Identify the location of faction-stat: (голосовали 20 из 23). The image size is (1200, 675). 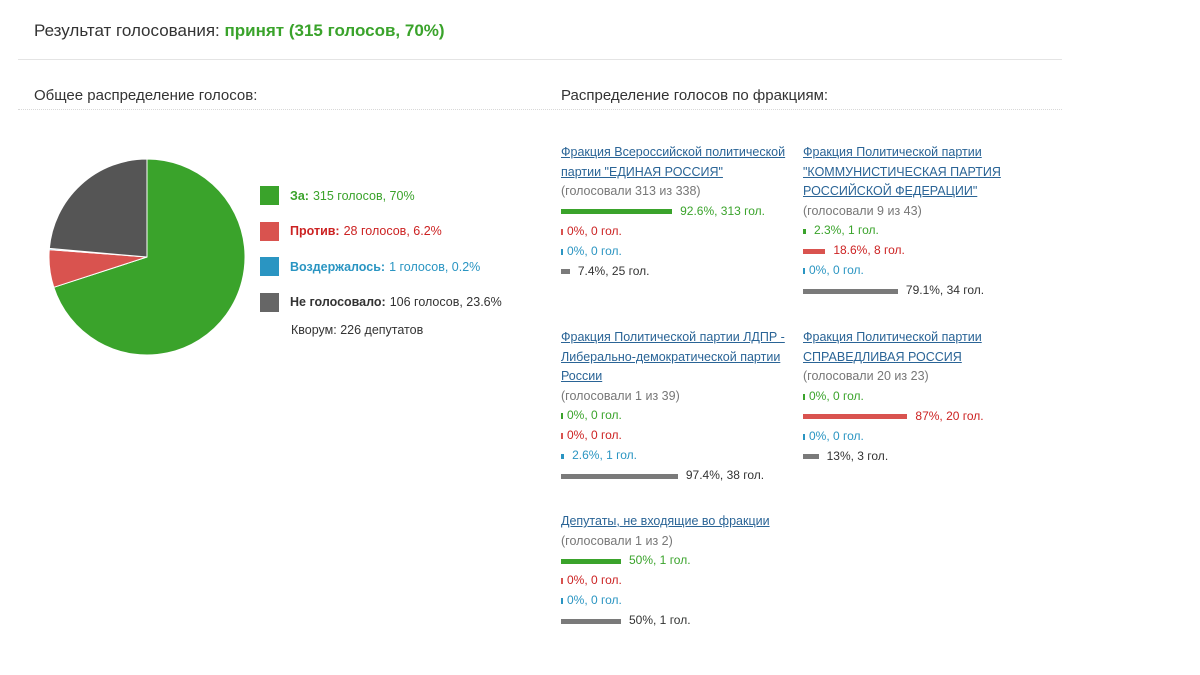
(866, 376).